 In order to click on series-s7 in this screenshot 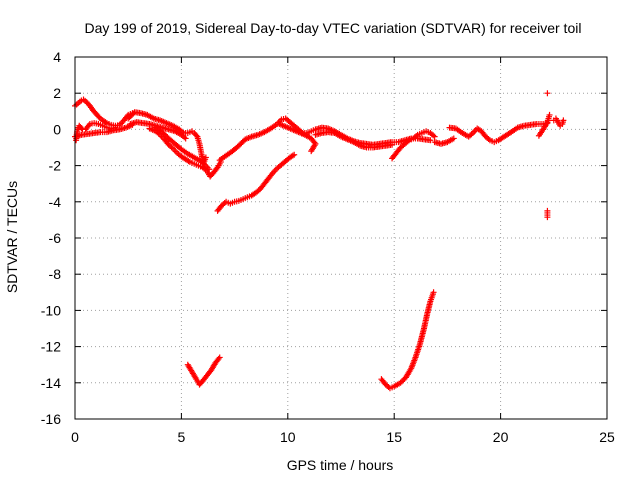, I will do `click(182, 148)`.